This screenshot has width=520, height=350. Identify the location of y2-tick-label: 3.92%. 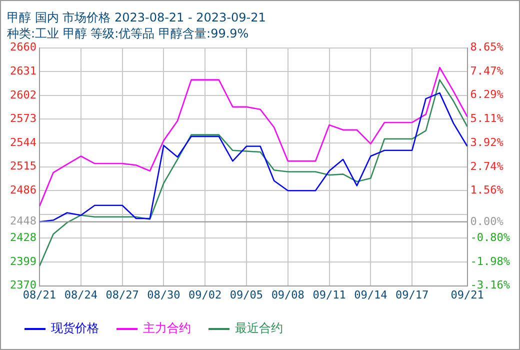
(487, 142).